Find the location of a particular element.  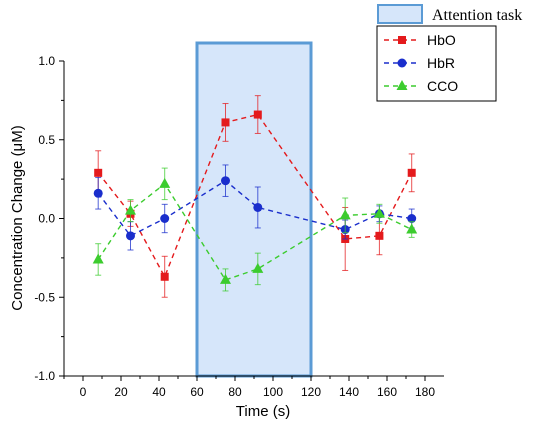

task-legend-label: Attention task is located at coordinates (477, 15).